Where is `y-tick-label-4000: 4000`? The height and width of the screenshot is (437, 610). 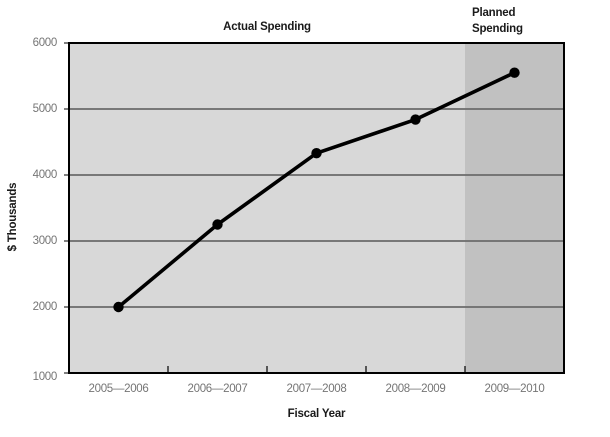 y-tick-label-4000: 4000 is located at coordinates (45, 175).